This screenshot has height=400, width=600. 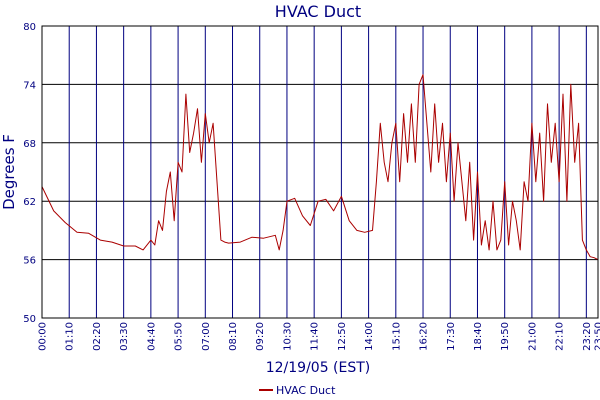 What do you see at coordinates (124, 336) in the screenshot?
I see `x-tick-label: 03:30` at bounding box center [124, 336].